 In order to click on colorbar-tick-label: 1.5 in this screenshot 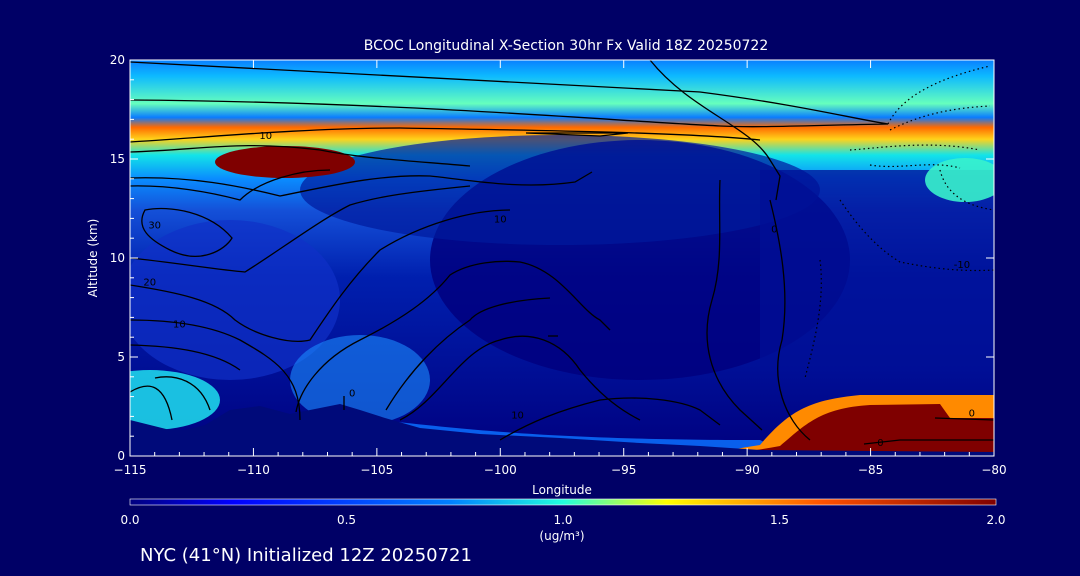, I will do `click(779, 520)`.